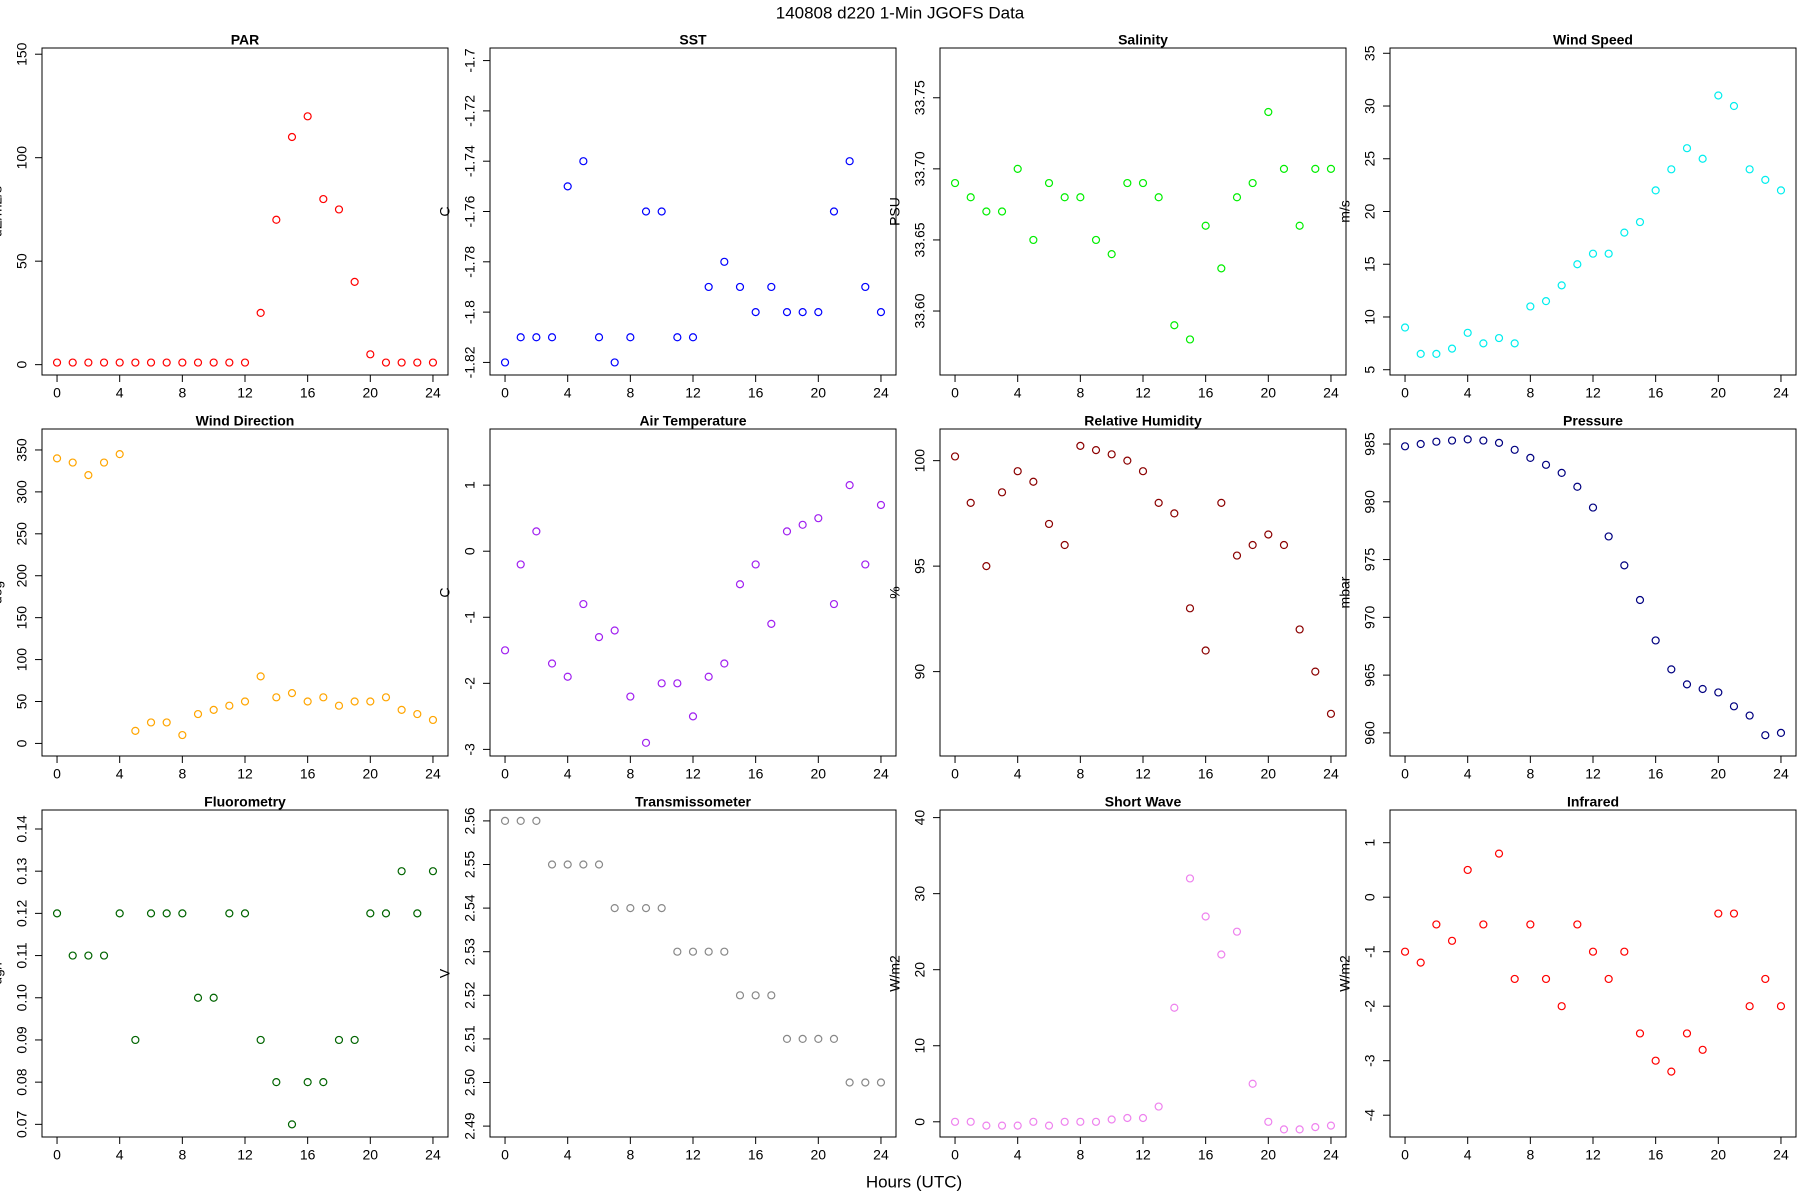  What do you see at coordinates (1143, 802) in the screenshot?
I see `panel-title: Short Wave` at bounding box center [1143, 802].